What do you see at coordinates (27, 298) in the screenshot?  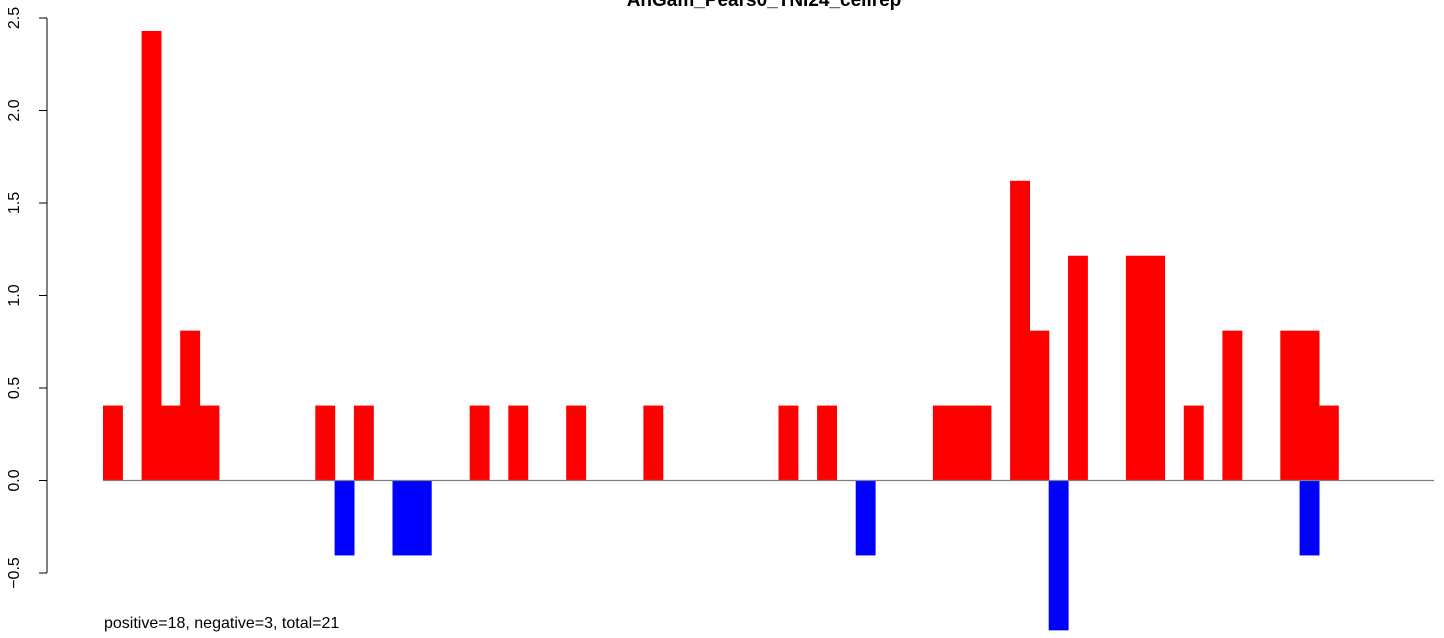 I see `y-axis: −0.5 0.0 0.5 1.0 1.5 2.0 2.5` at bounding box center [27, 298].